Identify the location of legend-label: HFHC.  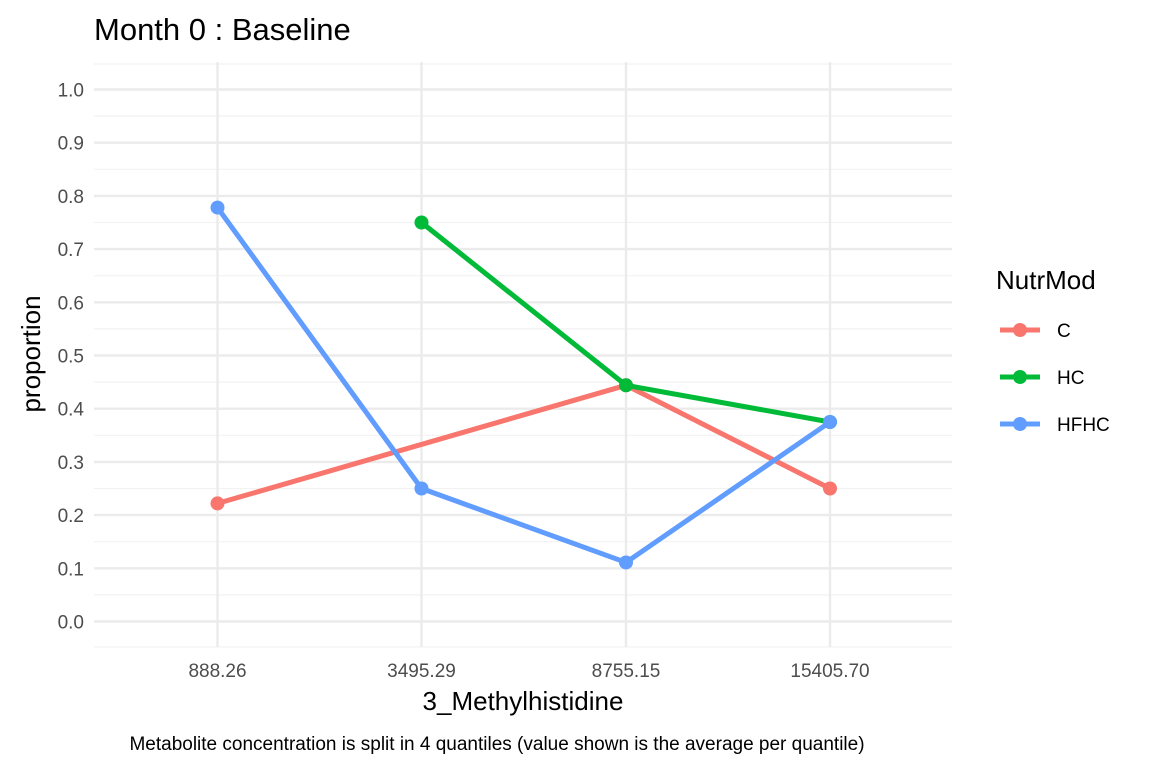
(1083, 425).